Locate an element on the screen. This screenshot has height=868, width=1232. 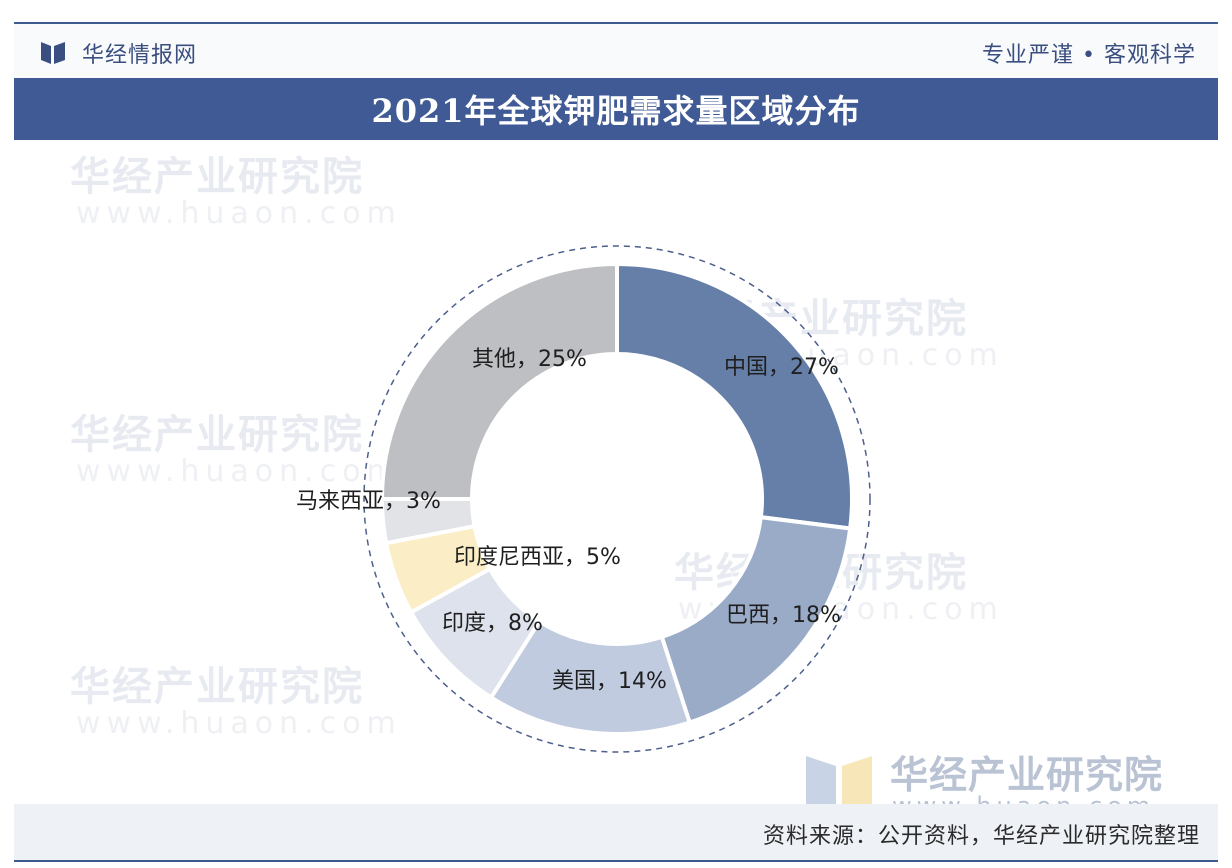
slice-label-1: 中国，27% is located at coordinates (781, 367).